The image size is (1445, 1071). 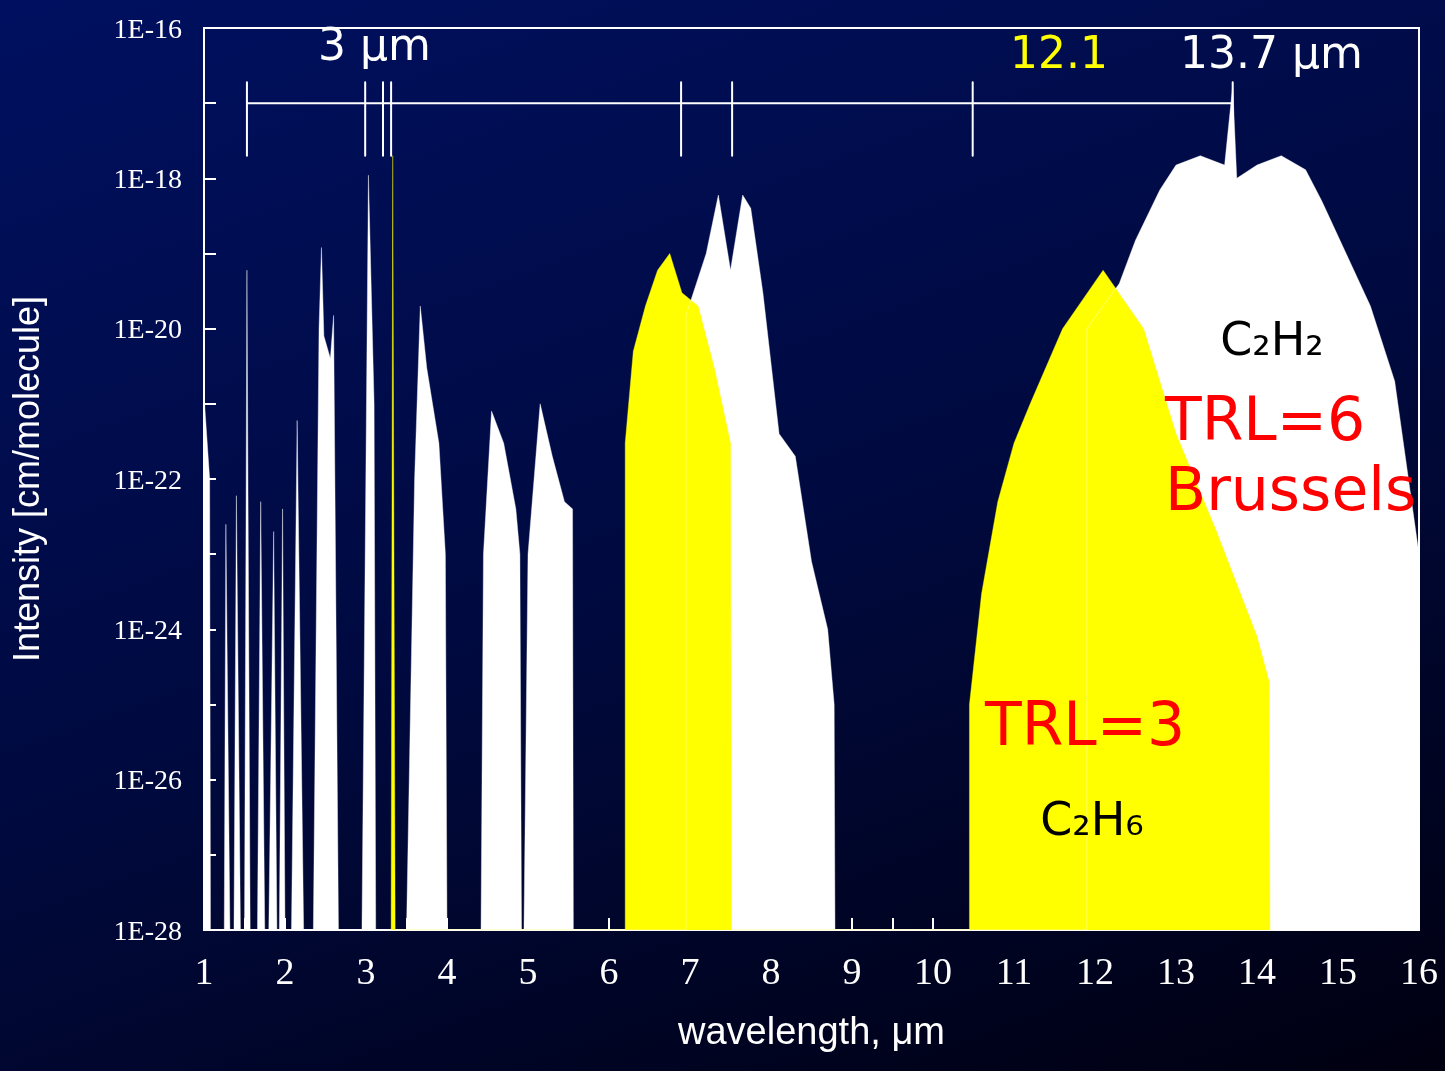 I want to click on x-tick-label: 2, so click(x=285, y=971).